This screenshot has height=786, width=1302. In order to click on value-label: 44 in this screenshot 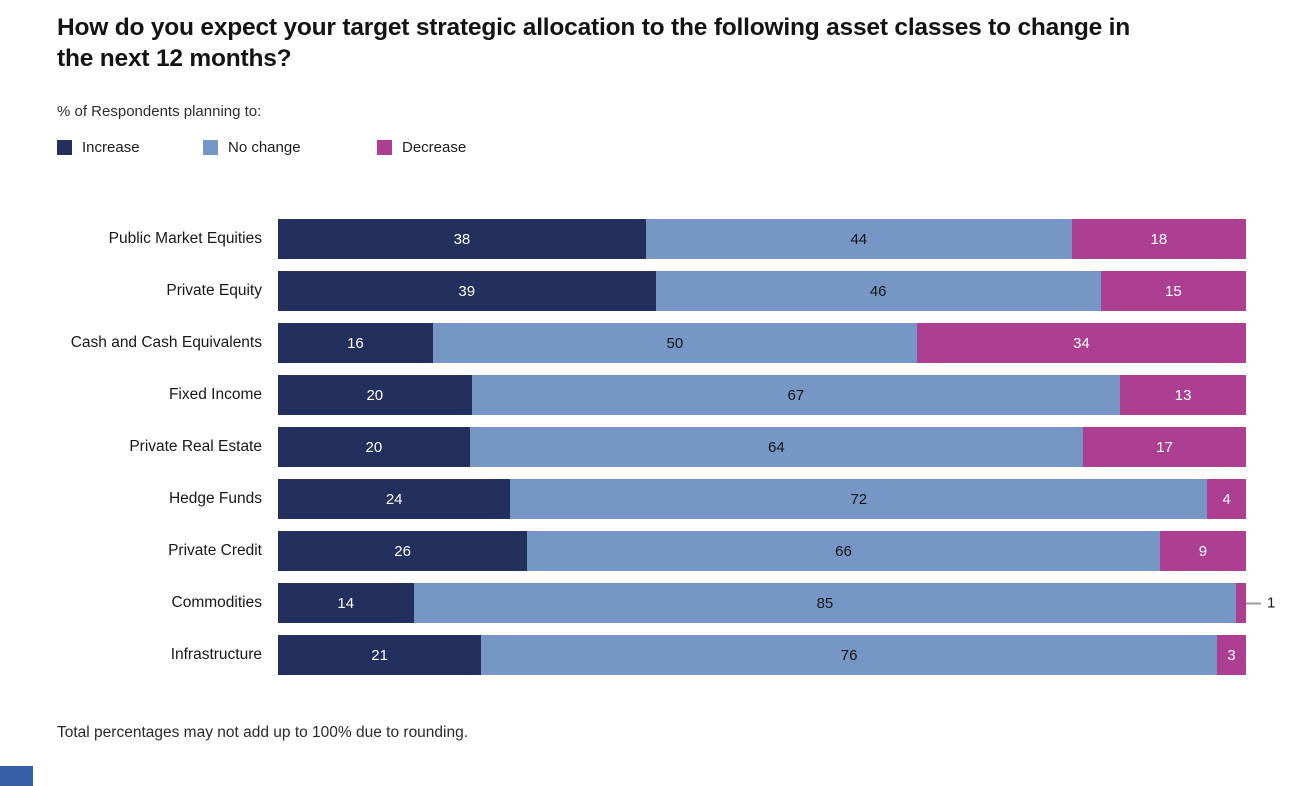, I will do `click(859, 239)`.